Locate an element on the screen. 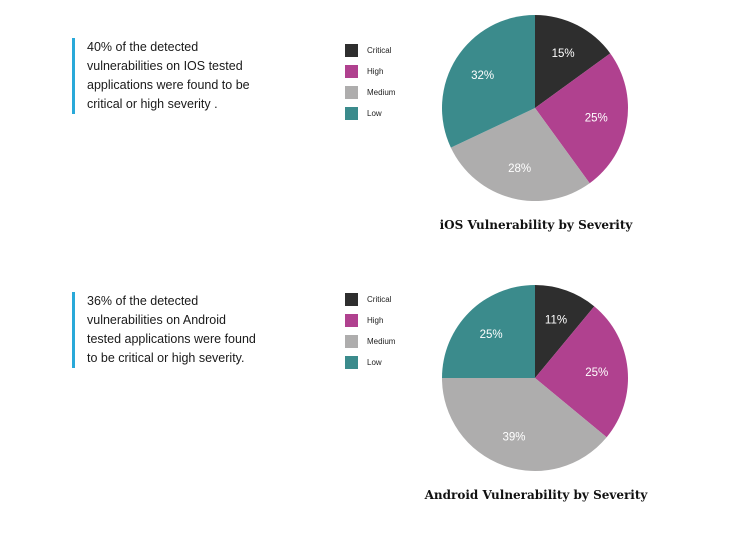  android-pie-chart: 11% 25% 39% 25% is located at coordinates (535, 378).